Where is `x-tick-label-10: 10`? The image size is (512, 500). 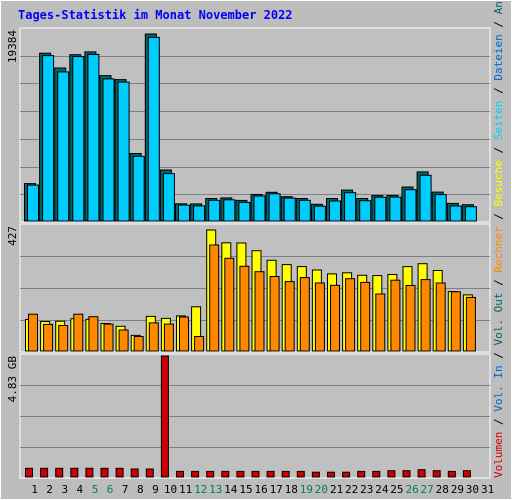 x-tick-label-10: 10 is located at coordinates (170, 489).